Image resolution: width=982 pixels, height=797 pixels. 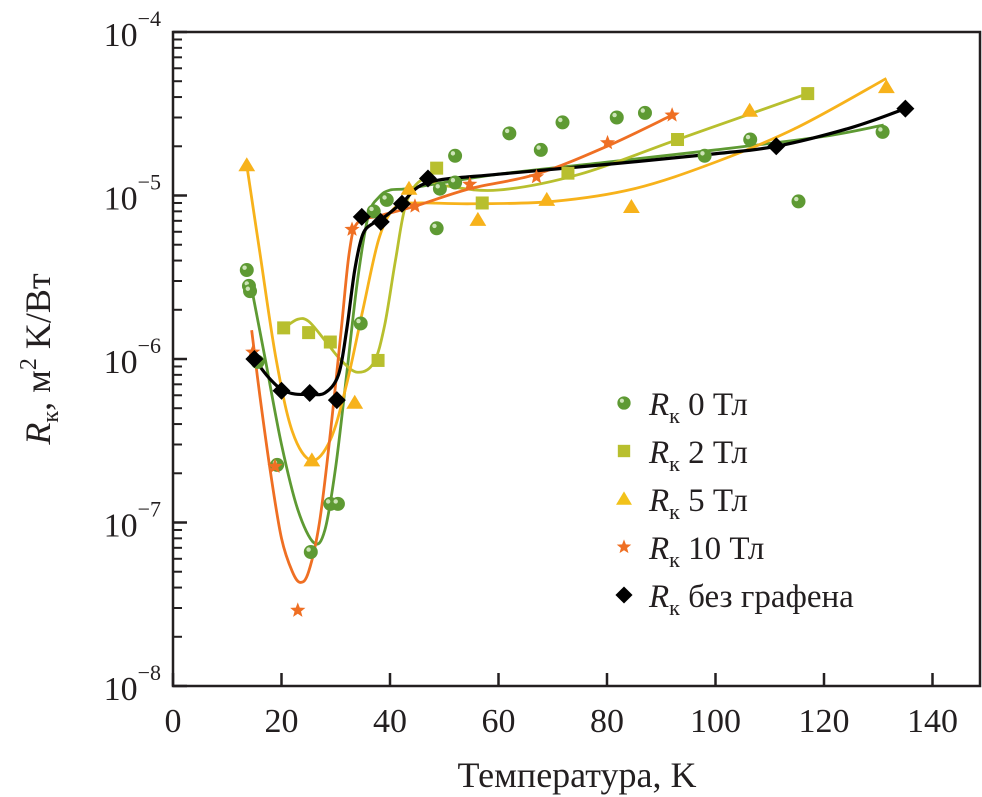 What do you see at coordinates (282, 721) in the screenshot?
I see `x-tick-label: 20` at bounding box center [282, 721].